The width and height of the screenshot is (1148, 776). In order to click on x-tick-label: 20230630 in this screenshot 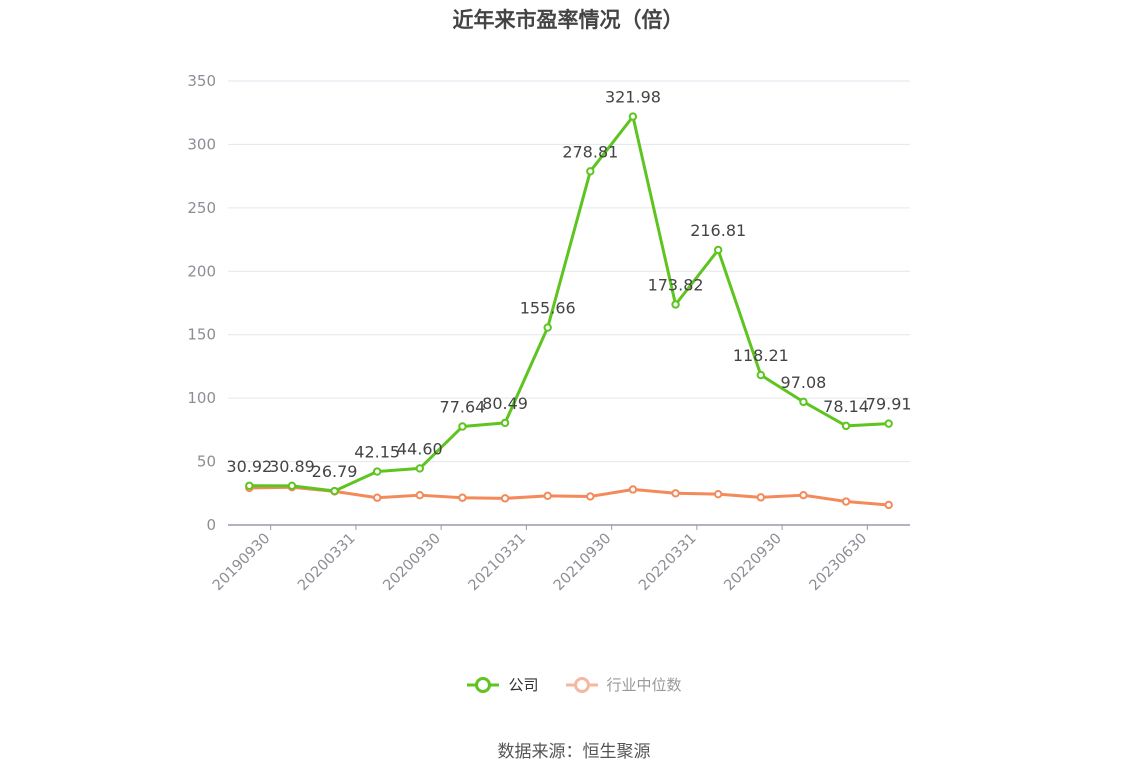, I will do `click(839, 563)`.